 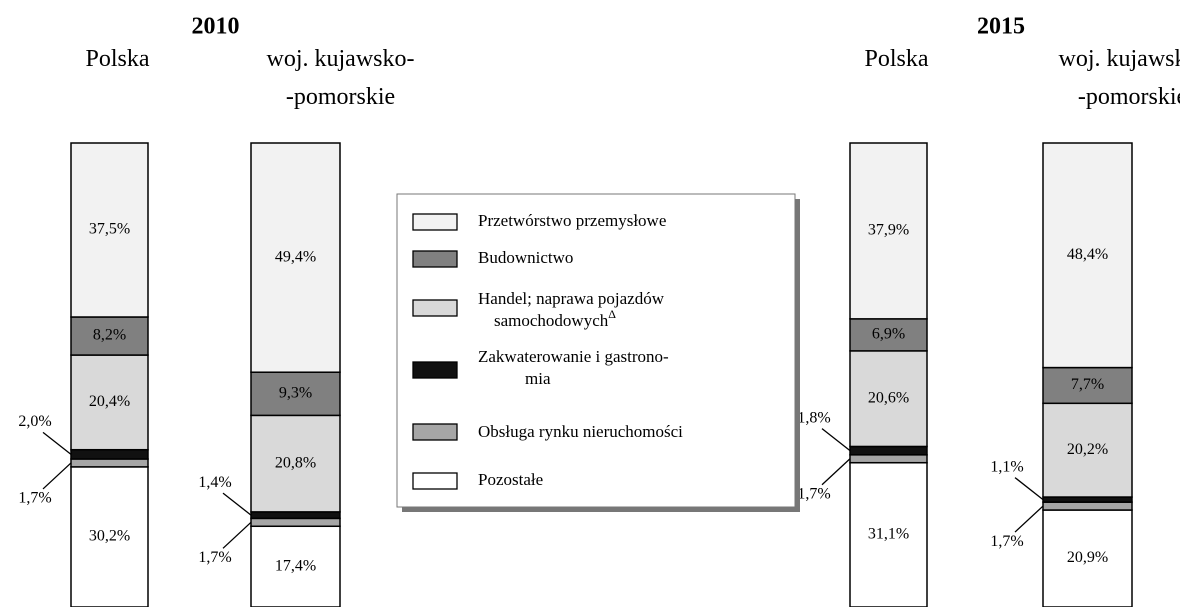 I want to click on value-label: 37,9%, so click(x=888, y=230).